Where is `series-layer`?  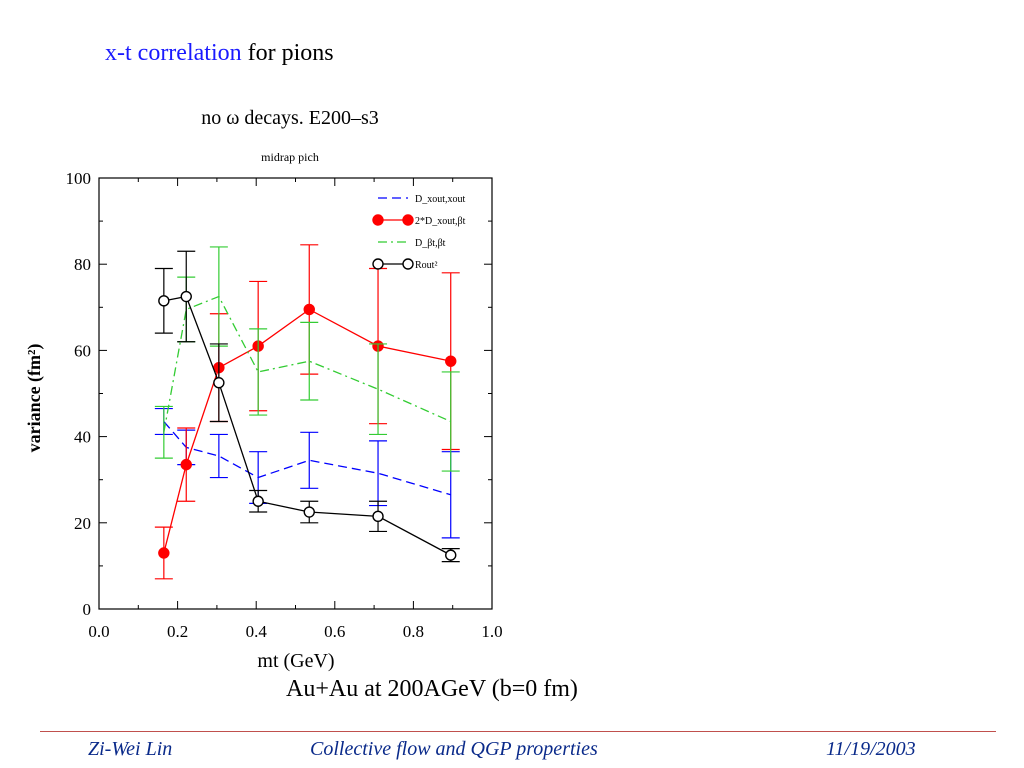 series-layer is located at coordinates (307, 412).